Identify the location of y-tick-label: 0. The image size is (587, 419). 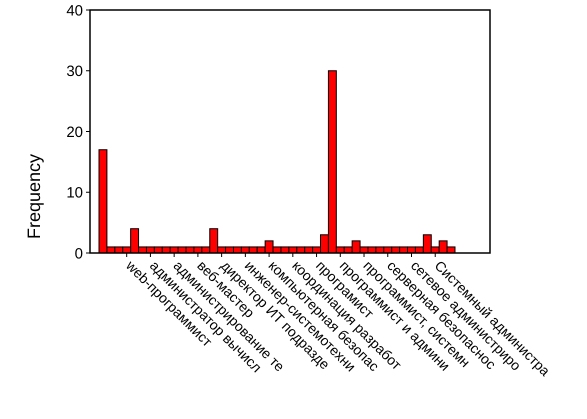
(78, 253).